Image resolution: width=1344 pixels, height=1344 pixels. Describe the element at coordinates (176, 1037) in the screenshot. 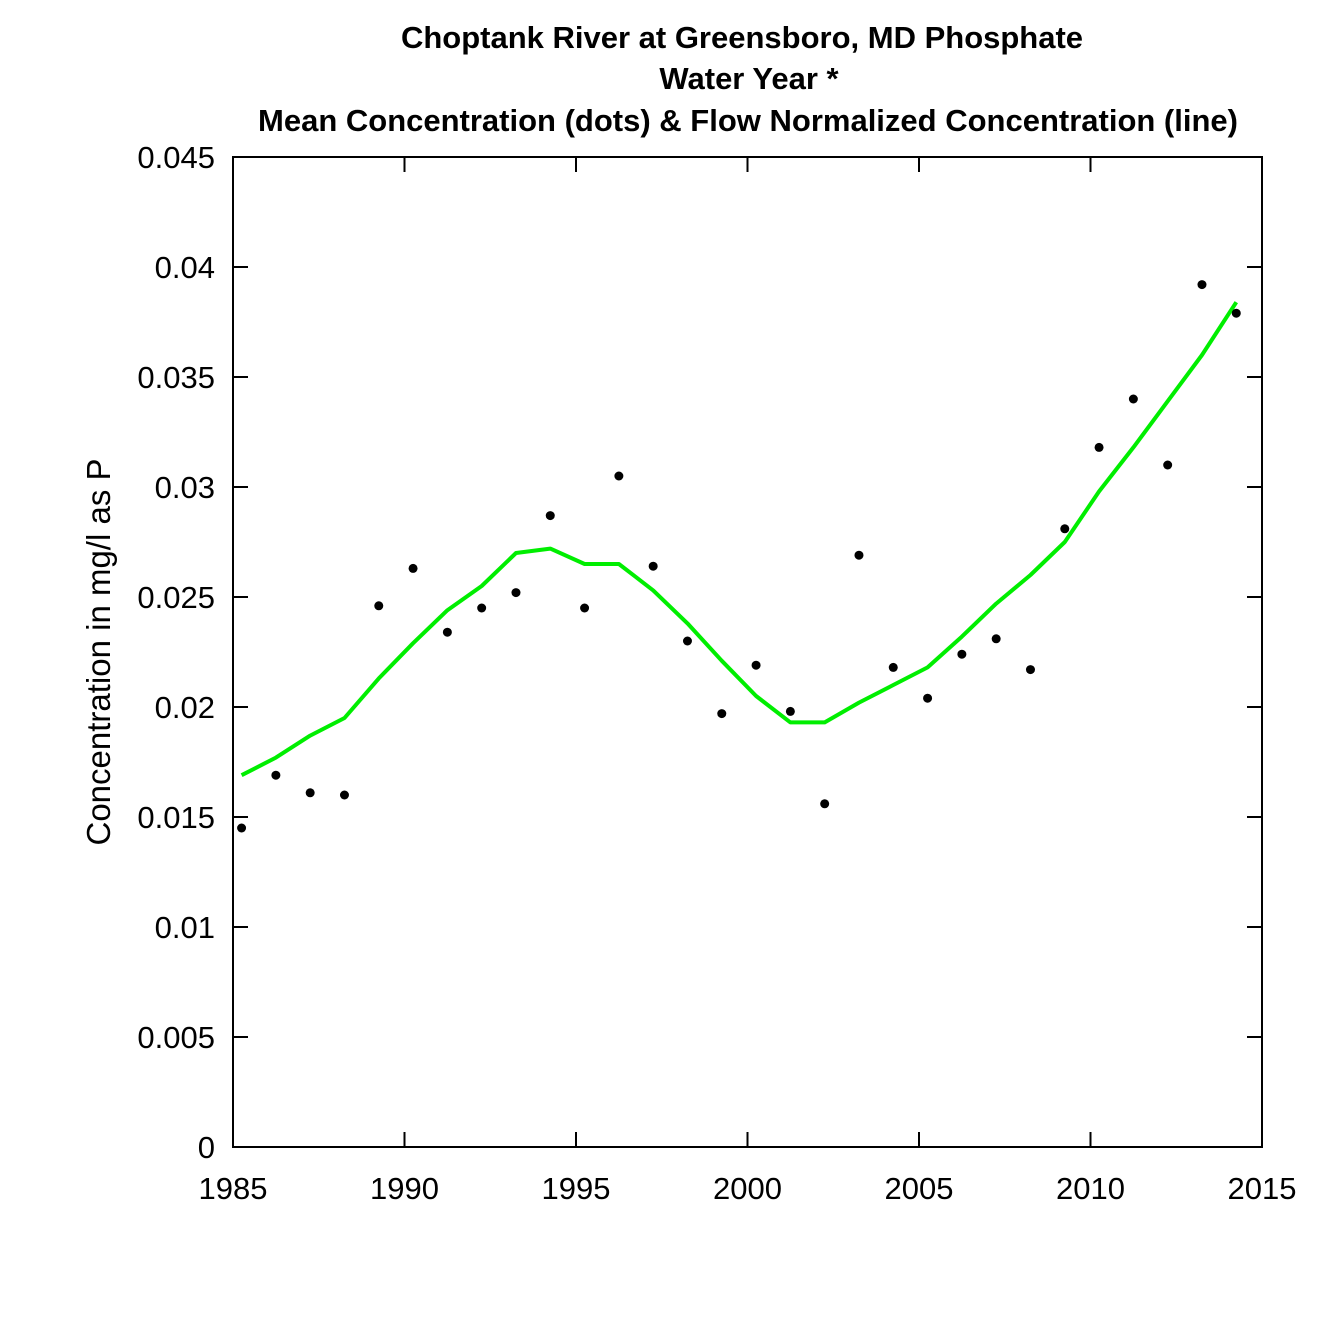

I see `y-tick-label: 0.005` at that location.